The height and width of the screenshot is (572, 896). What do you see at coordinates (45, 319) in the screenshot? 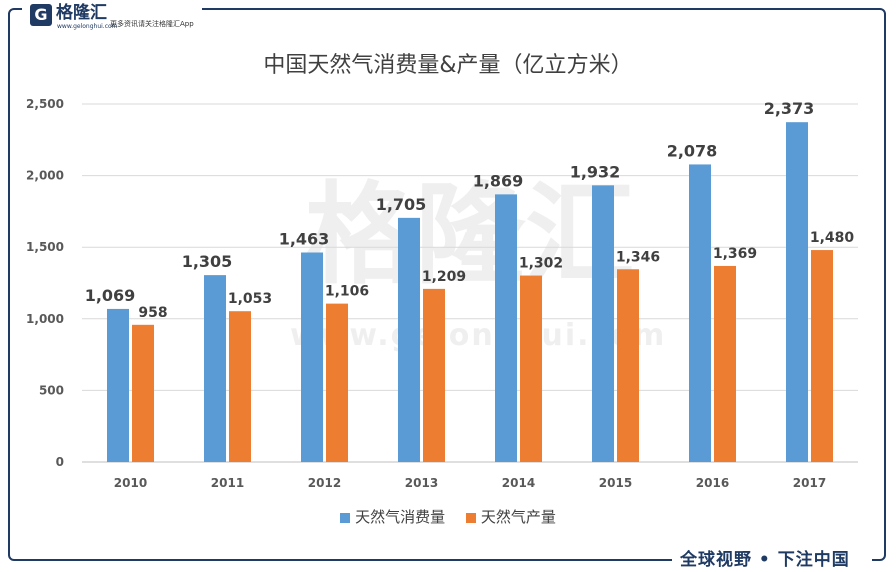
I see `y-tick-label: 1,000` at bounding box center [45, 319].